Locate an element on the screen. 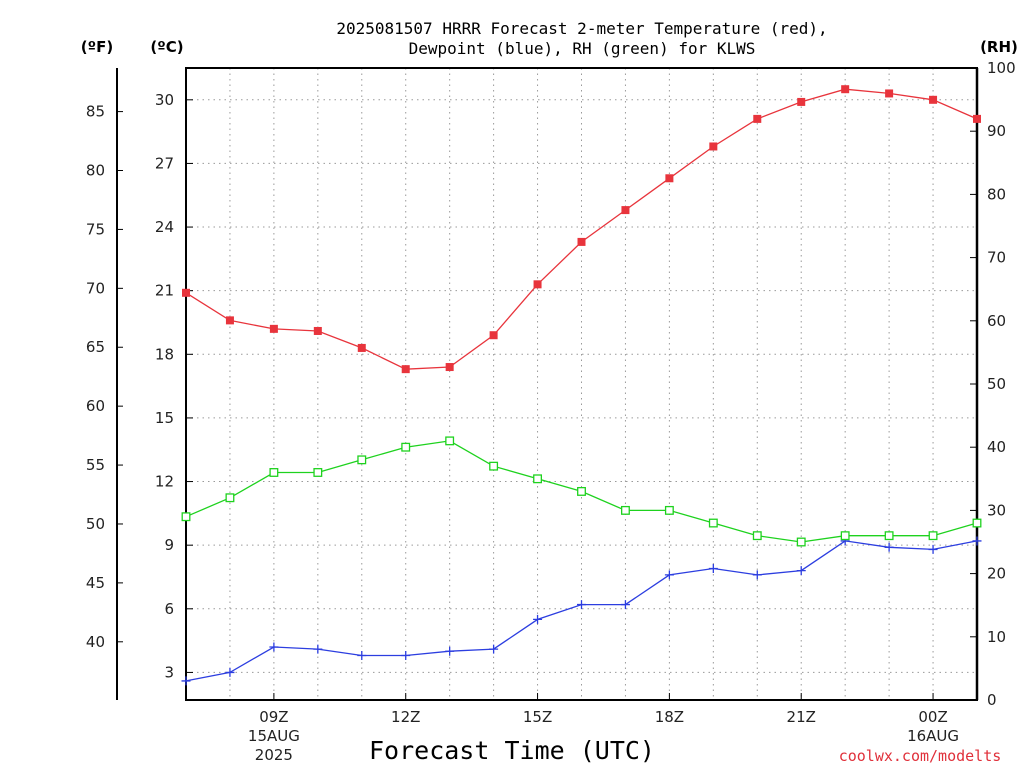  rh-tick-label: 90 is located at coordinates (996, 131).